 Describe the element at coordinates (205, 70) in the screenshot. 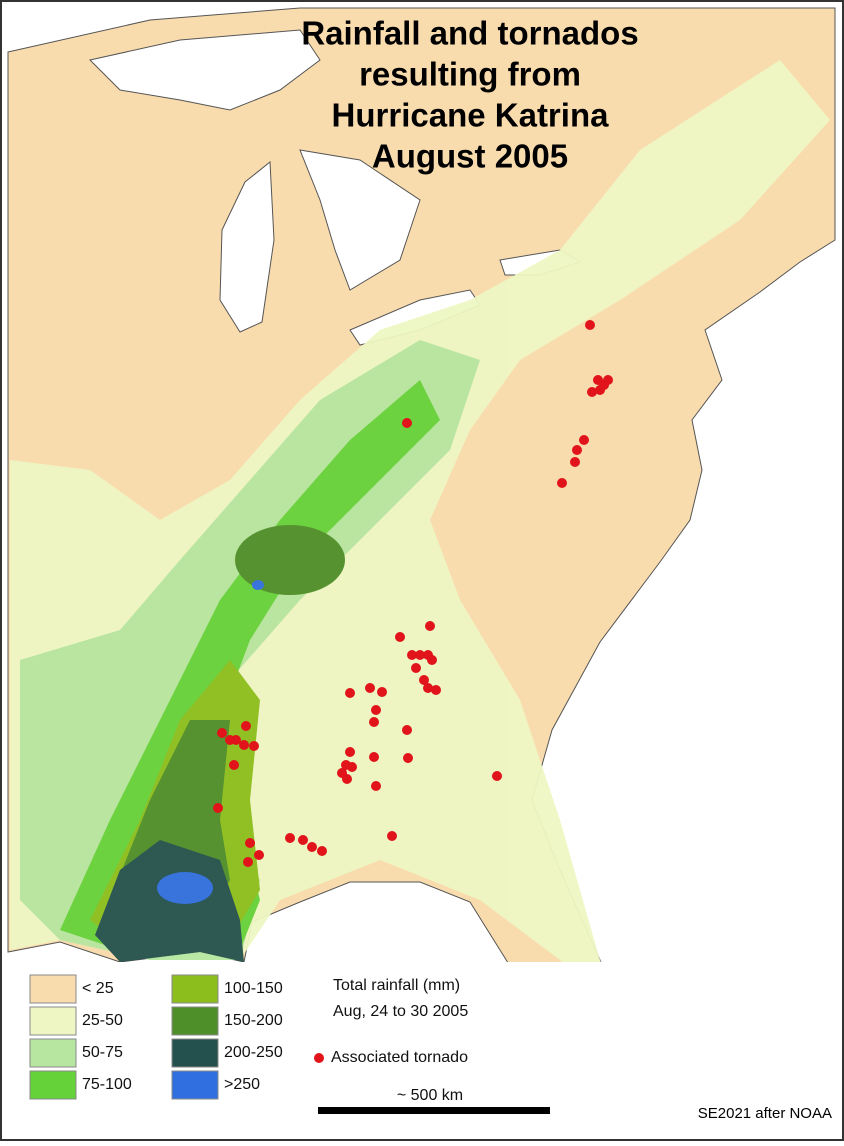

I see `lake-superior` at that location.